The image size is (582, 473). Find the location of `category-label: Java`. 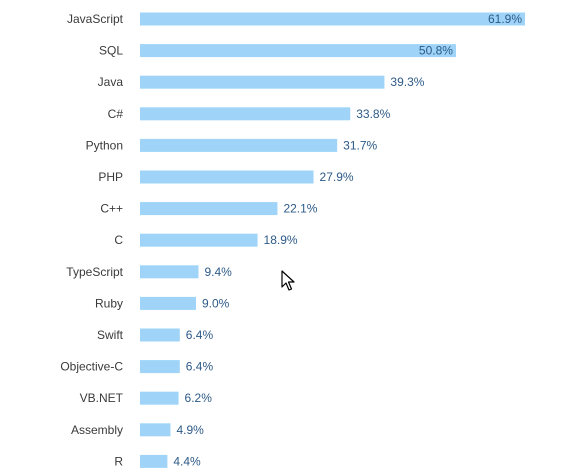

category-label: Java is located at coordinates (111, 82).